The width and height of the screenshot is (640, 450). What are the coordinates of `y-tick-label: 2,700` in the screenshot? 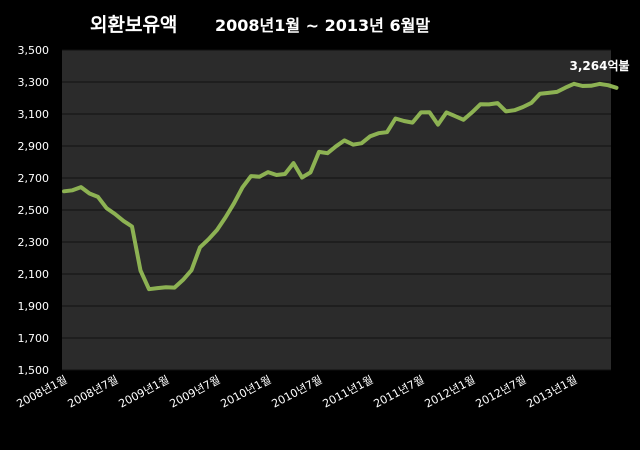 It's located at (34, 178).